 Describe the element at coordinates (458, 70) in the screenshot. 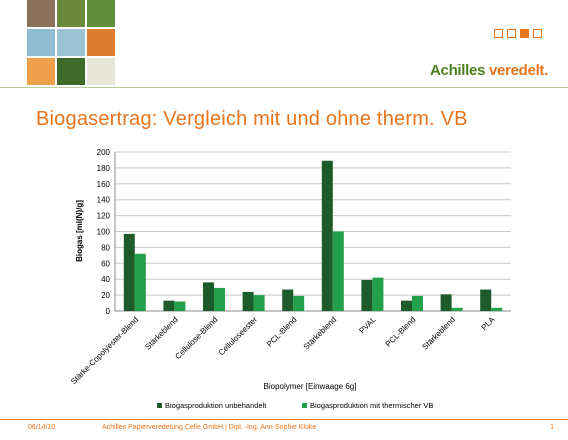

I see `brand-name: Achilles` at that location.